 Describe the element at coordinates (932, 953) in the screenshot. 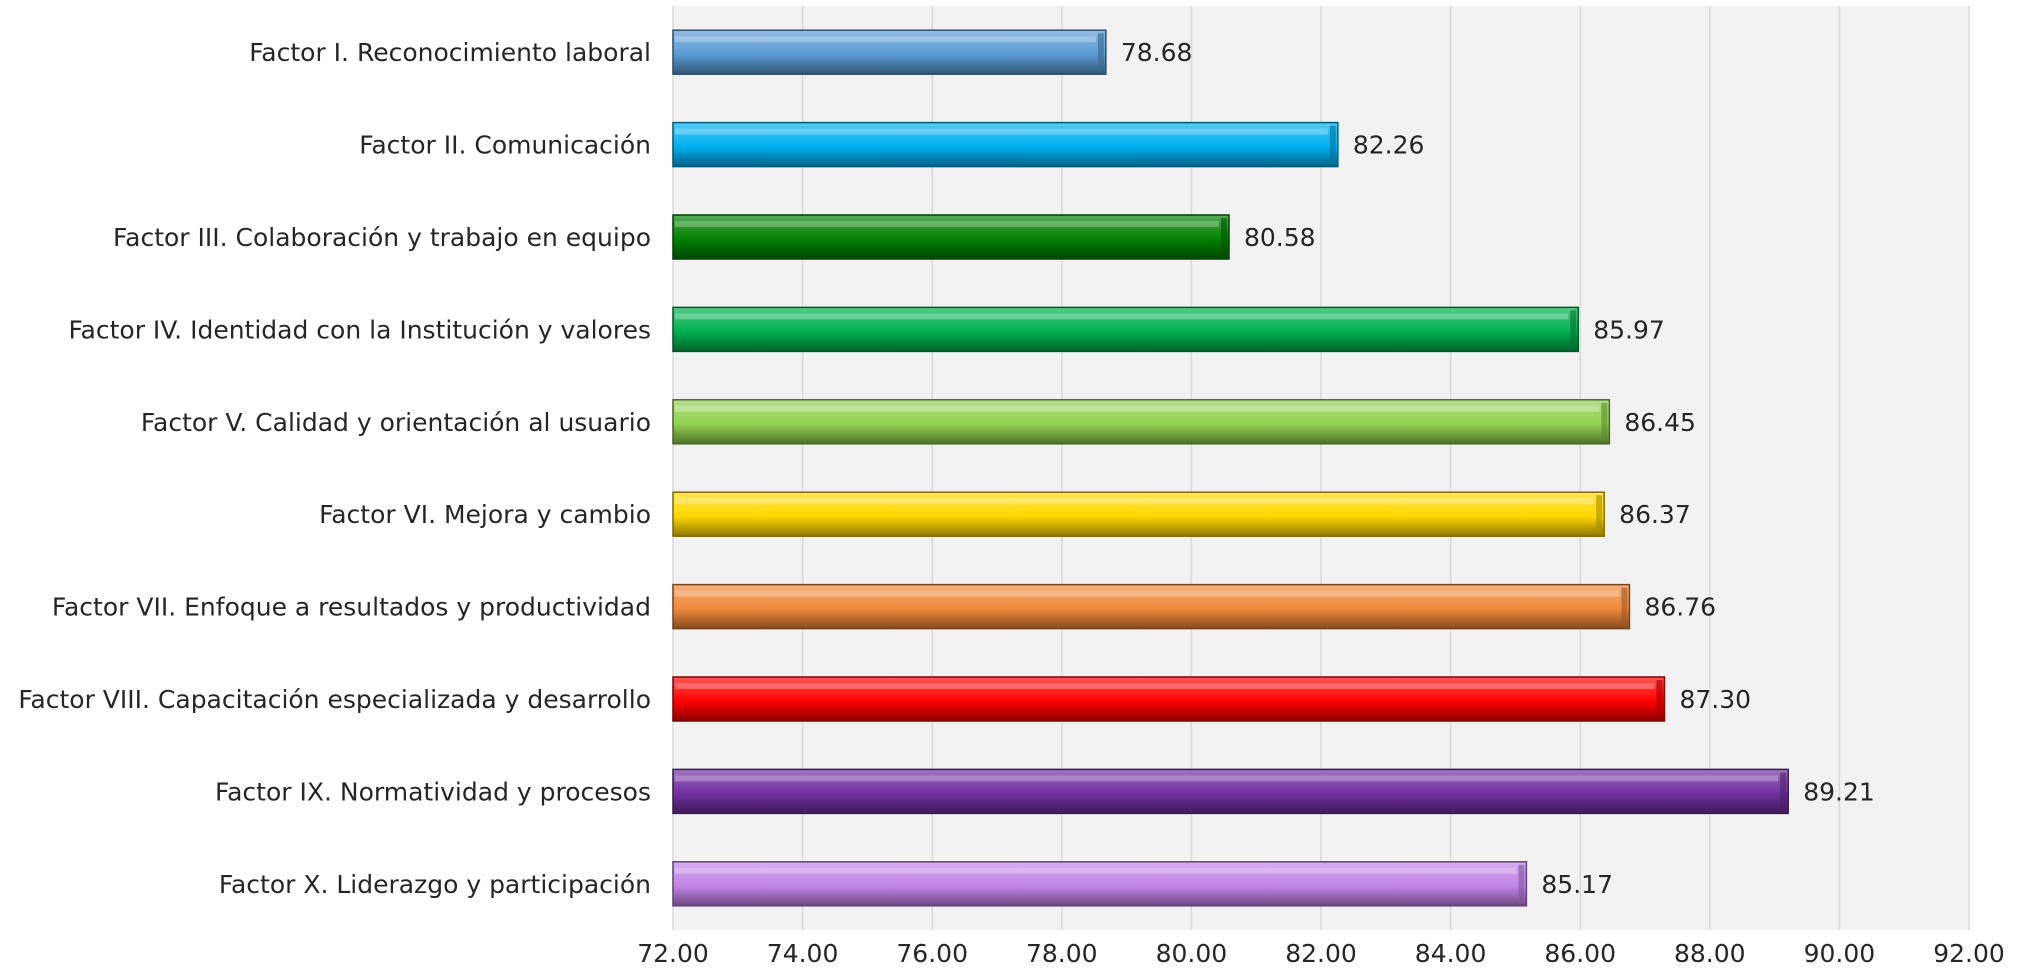

I see `x-tick-label: 76.00` at that location.